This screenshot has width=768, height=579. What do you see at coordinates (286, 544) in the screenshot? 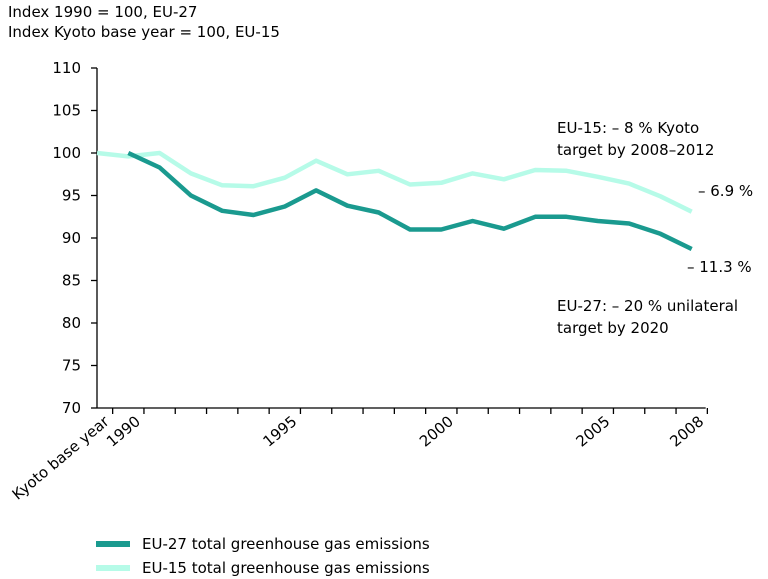
I see `legend-label-eu27: EU-27 total greenhouse gas emissions` at bounding box center [286, 544].